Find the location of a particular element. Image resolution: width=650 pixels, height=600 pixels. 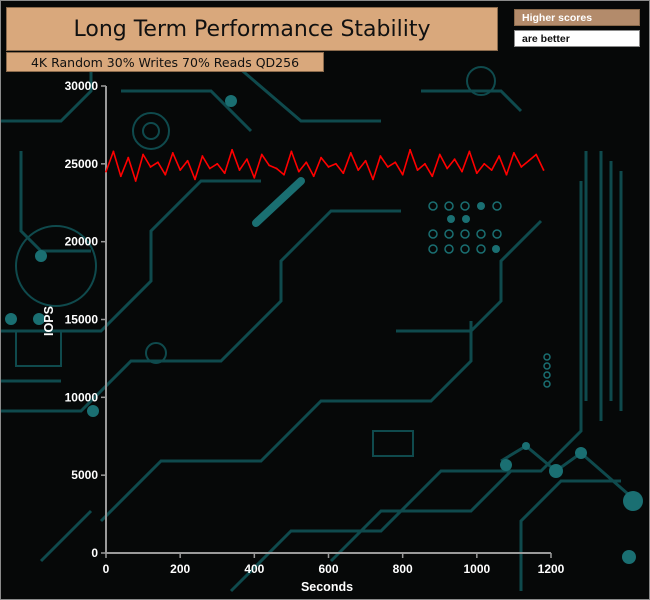

plot-area is located at coordinates (325, 165).